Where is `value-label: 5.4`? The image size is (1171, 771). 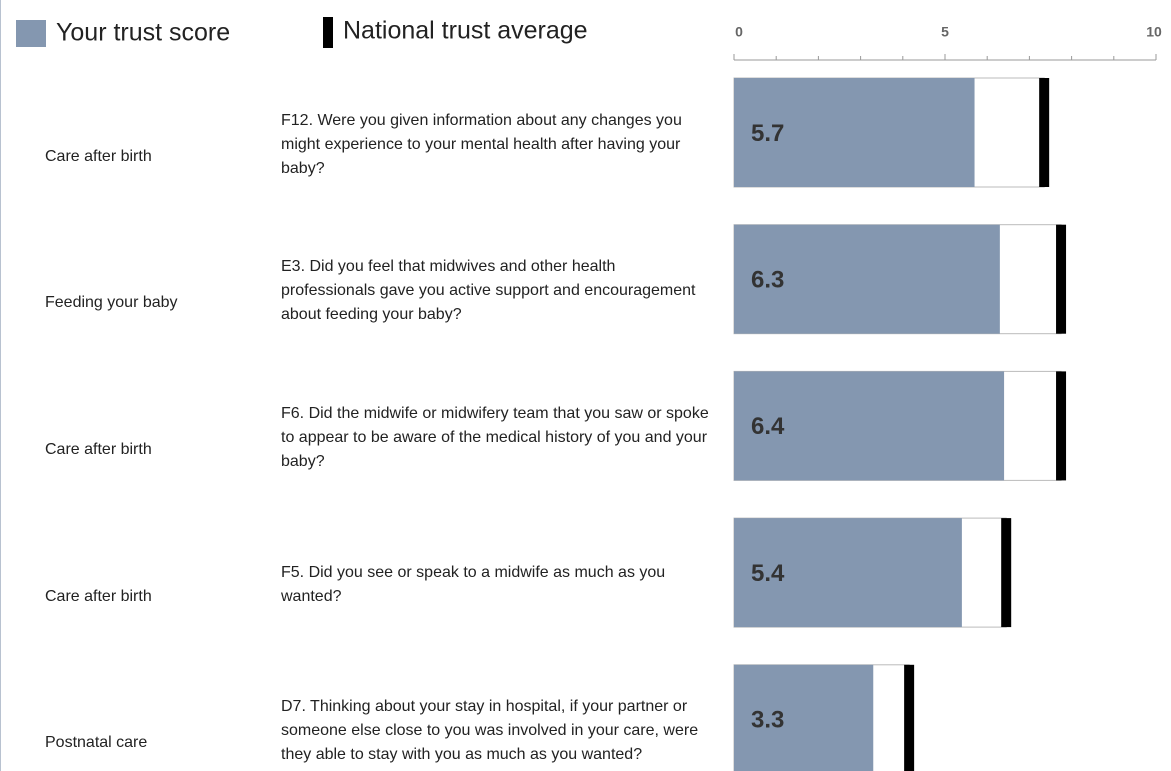
value-label: 5.4 is located at coordinates (768, 573).